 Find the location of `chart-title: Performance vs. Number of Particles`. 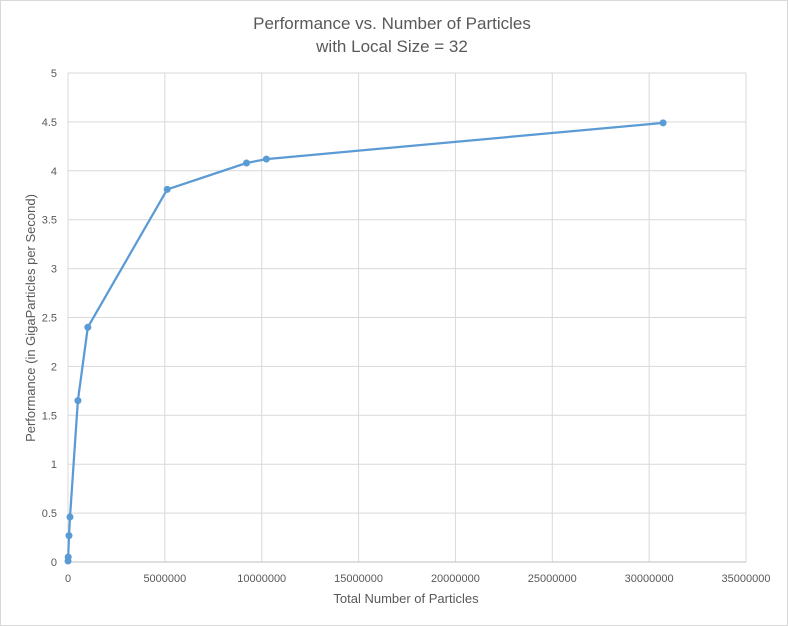

chart-title: Performance vs. Number of Particles is located at coordinates (392, 23).